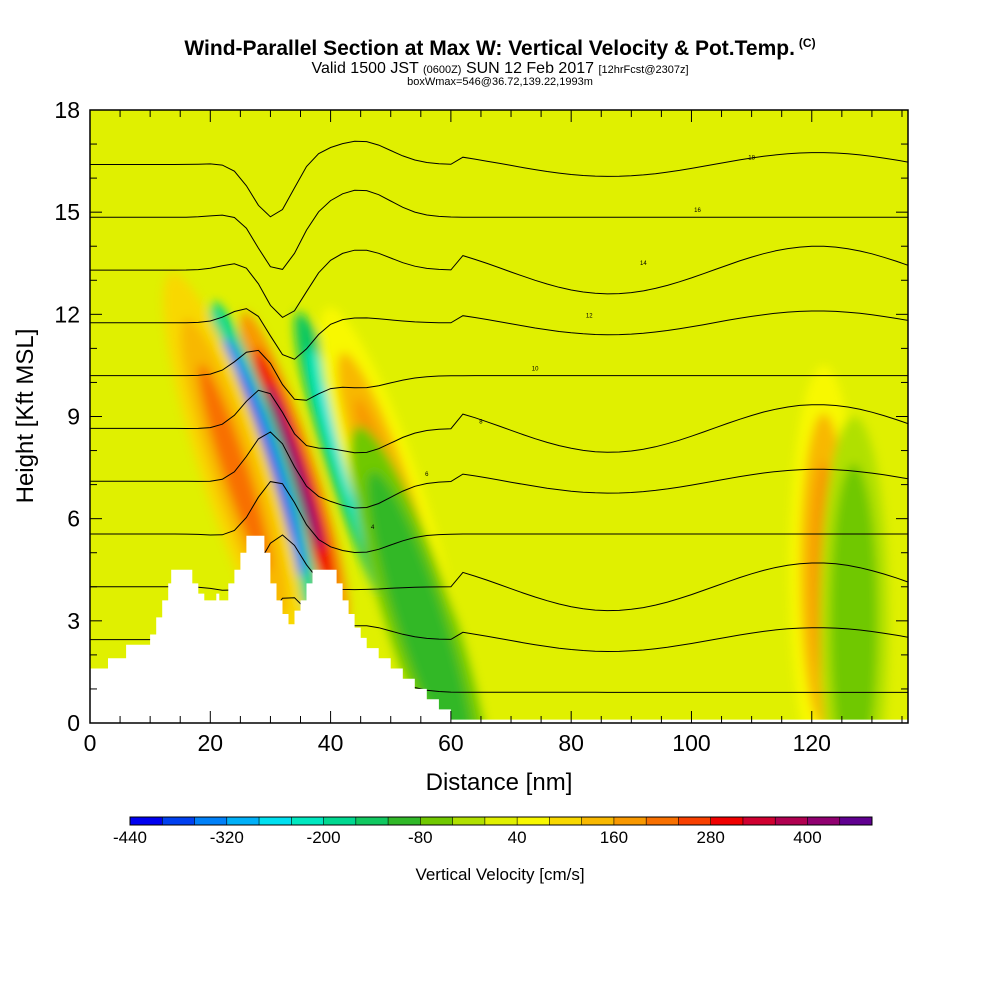 The image size is (1000, 1000). I want to click on isentrope-label-9: 16, so click(697, 211).